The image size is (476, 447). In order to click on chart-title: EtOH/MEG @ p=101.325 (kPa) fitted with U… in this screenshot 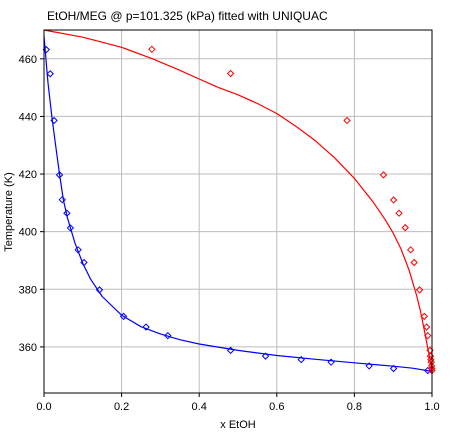, I will do `click(187, 16)`.